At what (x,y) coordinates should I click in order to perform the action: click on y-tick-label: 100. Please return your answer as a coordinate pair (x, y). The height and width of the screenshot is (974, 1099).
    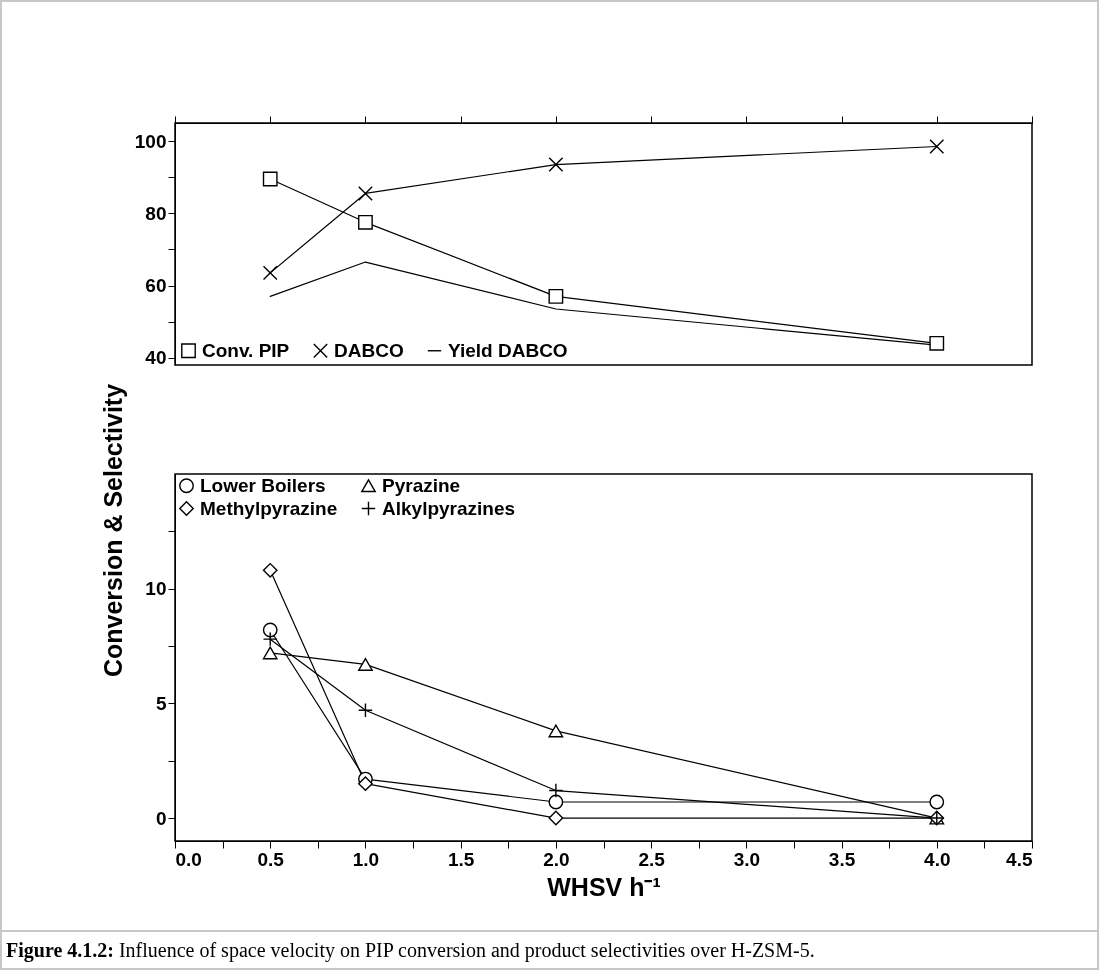
    Looking at the image, I should click on (150, 141).